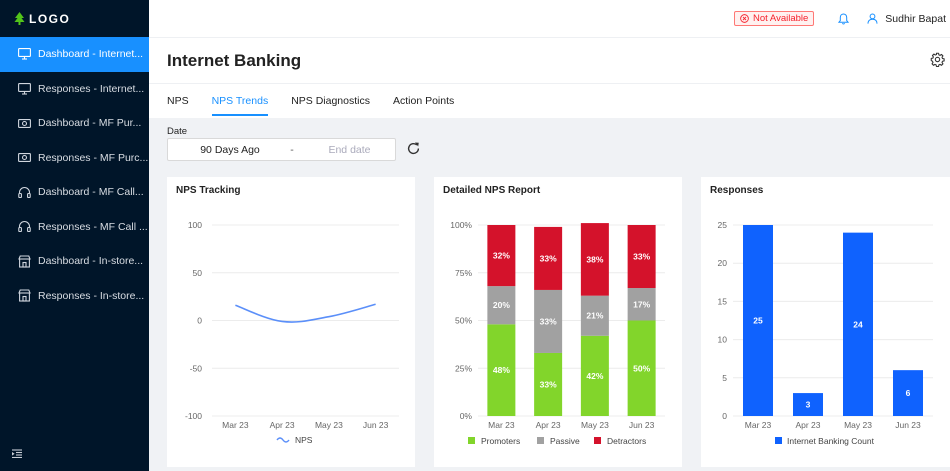  Describe the element at coordinates (196, 368) in the screenshot. I see `y-tick-label: -50` at that location.